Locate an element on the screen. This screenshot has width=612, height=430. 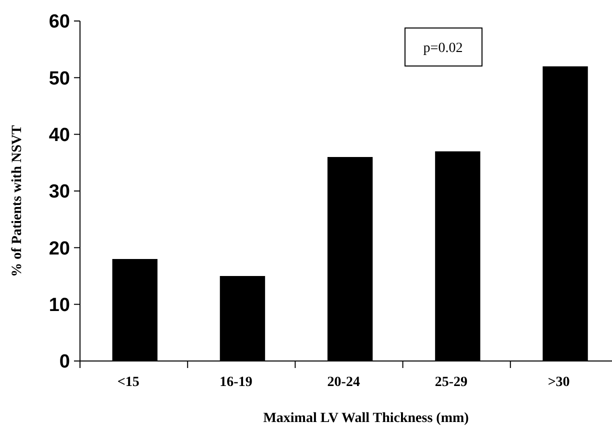
y-tick-label: 50 is located at coordinates (59, 79).